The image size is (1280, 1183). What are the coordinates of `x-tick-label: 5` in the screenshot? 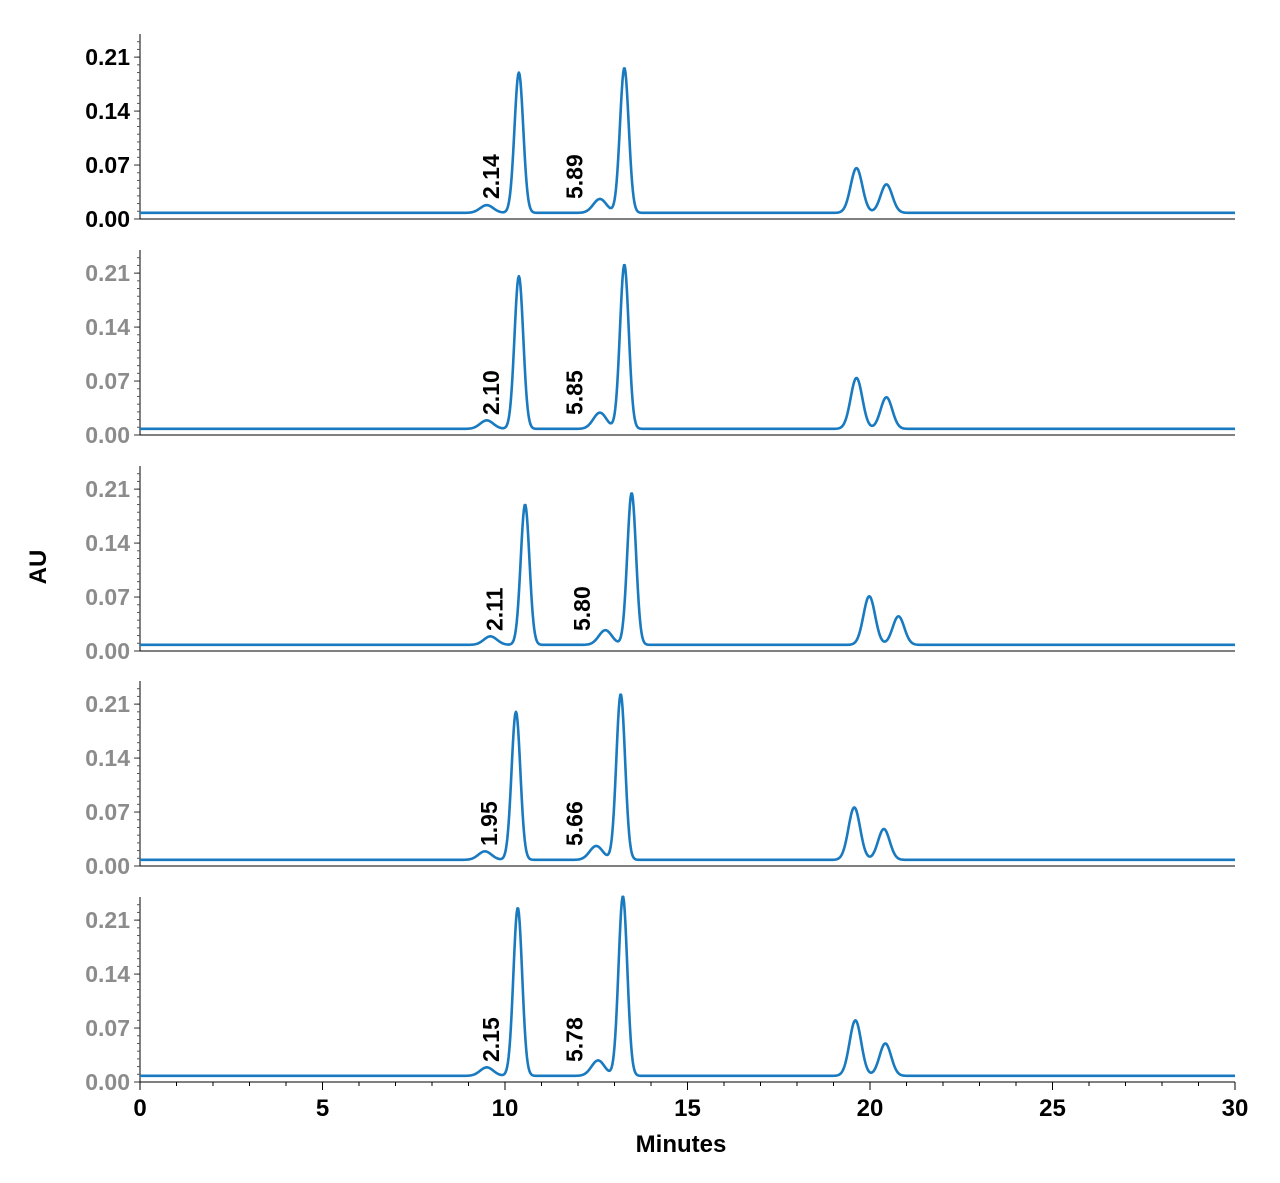 It's located at (322, 1108).